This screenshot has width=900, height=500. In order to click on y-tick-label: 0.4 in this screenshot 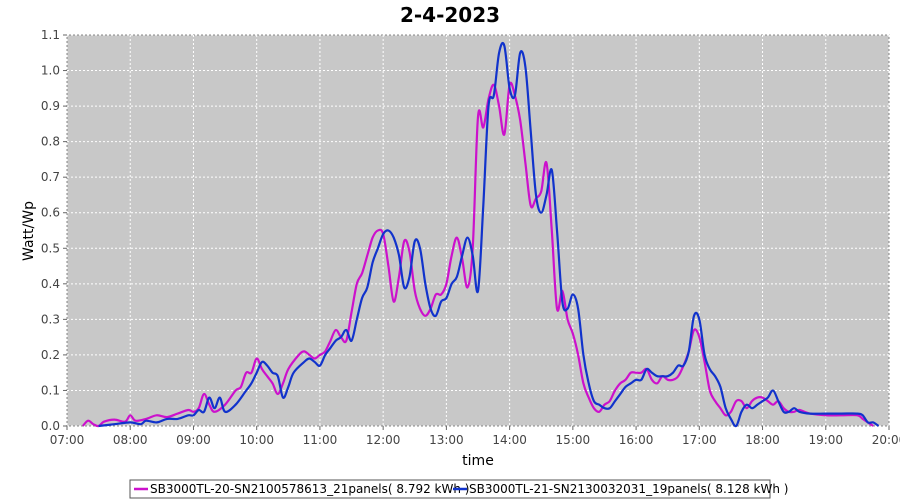, I will do `click(50, 284)`.